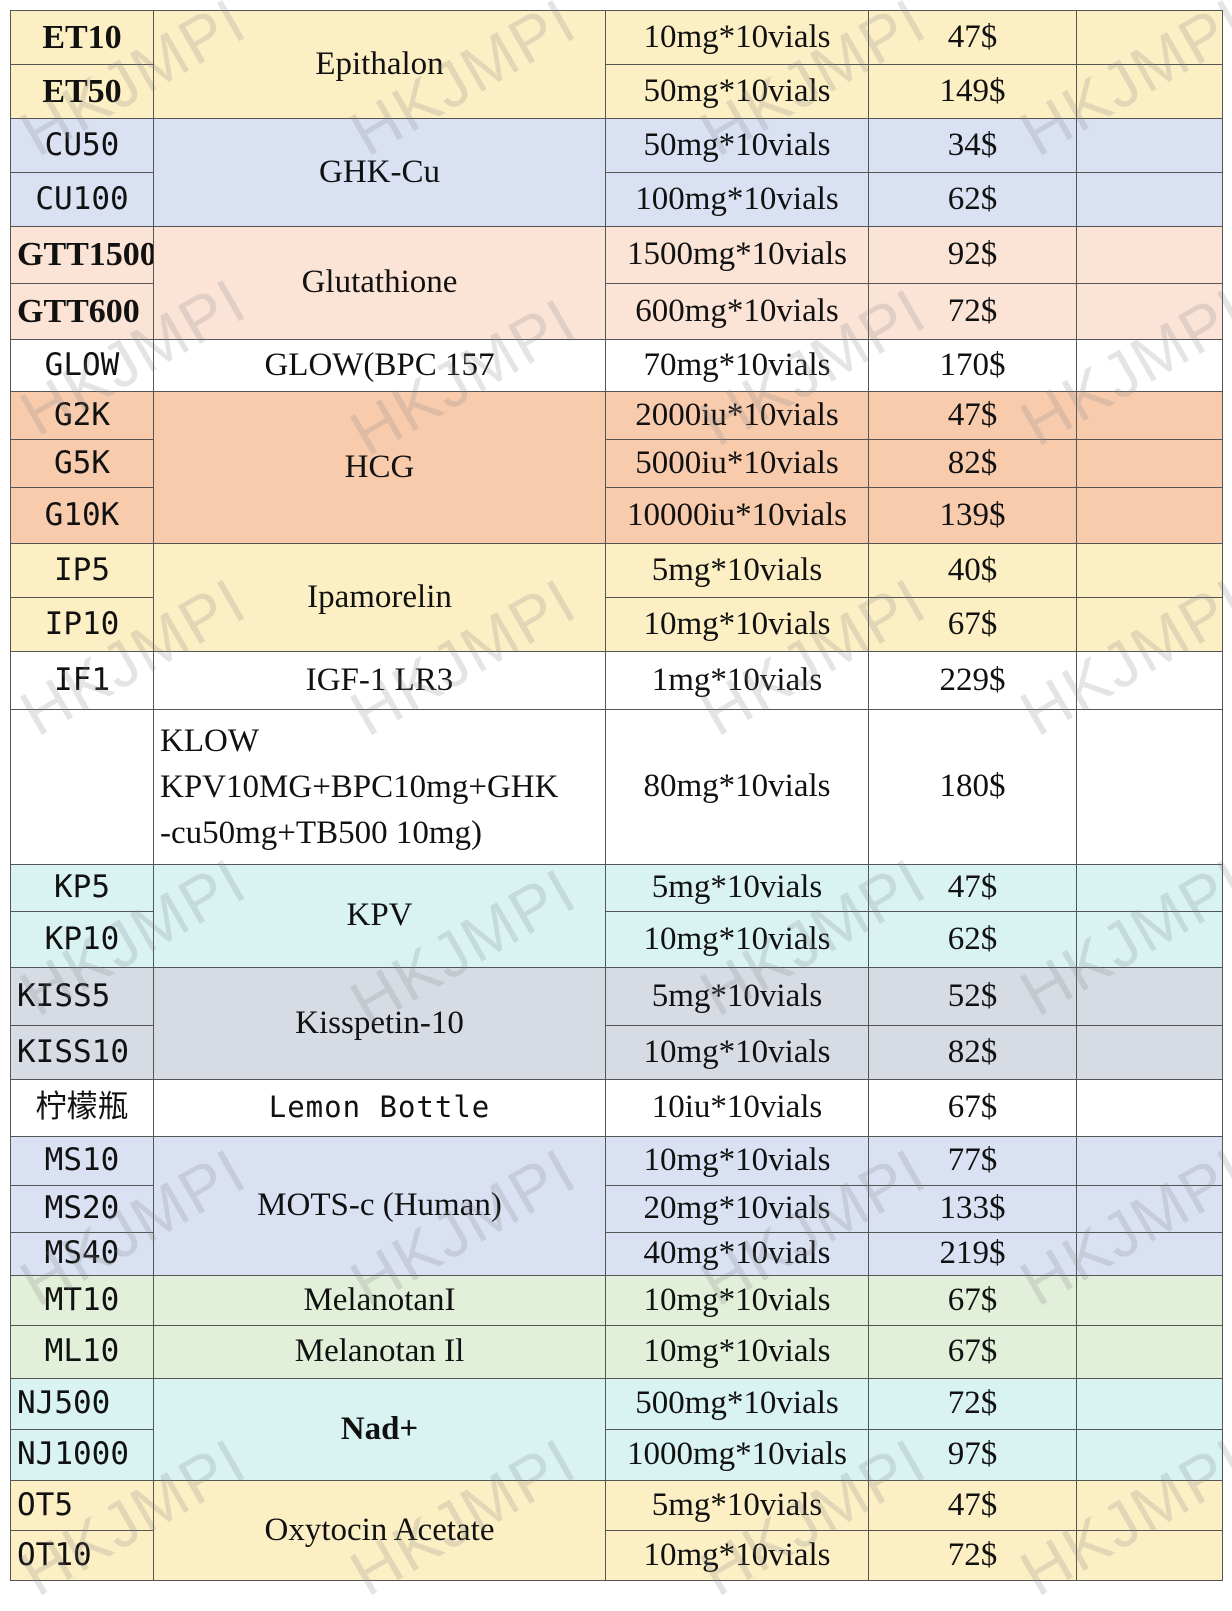  What do you see at coordinates (737, 787) in the screenshot?
I see `product-spec: 80mg*10vials` at bounding box center [737, 787].